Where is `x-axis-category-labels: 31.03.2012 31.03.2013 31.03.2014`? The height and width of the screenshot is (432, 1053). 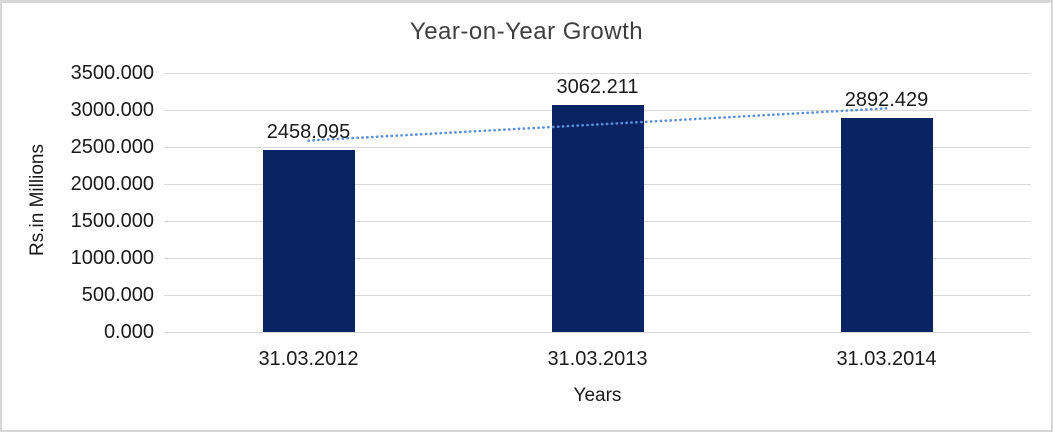
x-axis-category-labels: 31.03.2012 31.03.2013 31.03.2014 is located at coordinates (597, 360).